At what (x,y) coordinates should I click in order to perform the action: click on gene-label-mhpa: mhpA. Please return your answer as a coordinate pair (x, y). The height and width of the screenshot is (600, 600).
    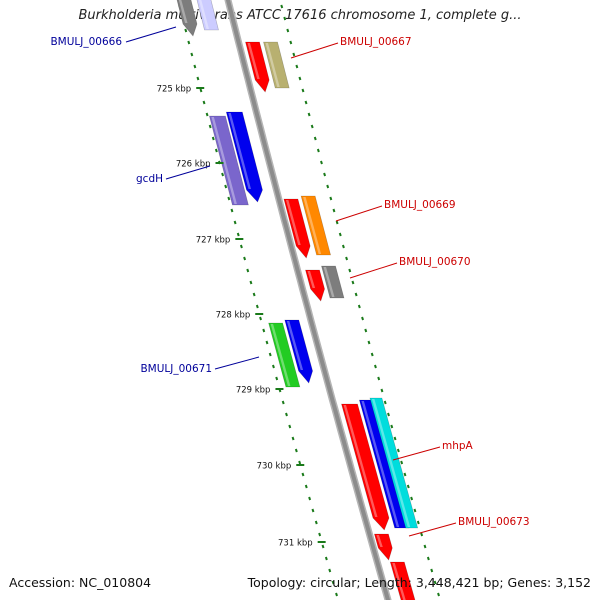
    Looking at the image, I should click on (458, 446).